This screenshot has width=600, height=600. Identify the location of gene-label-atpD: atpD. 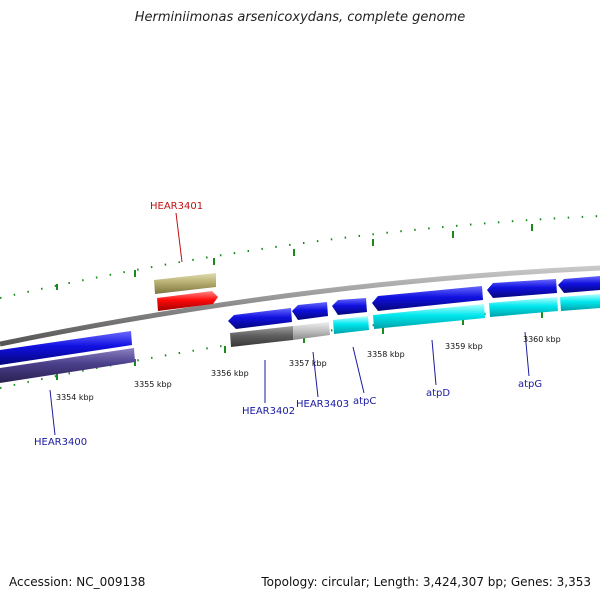
(438, 393).